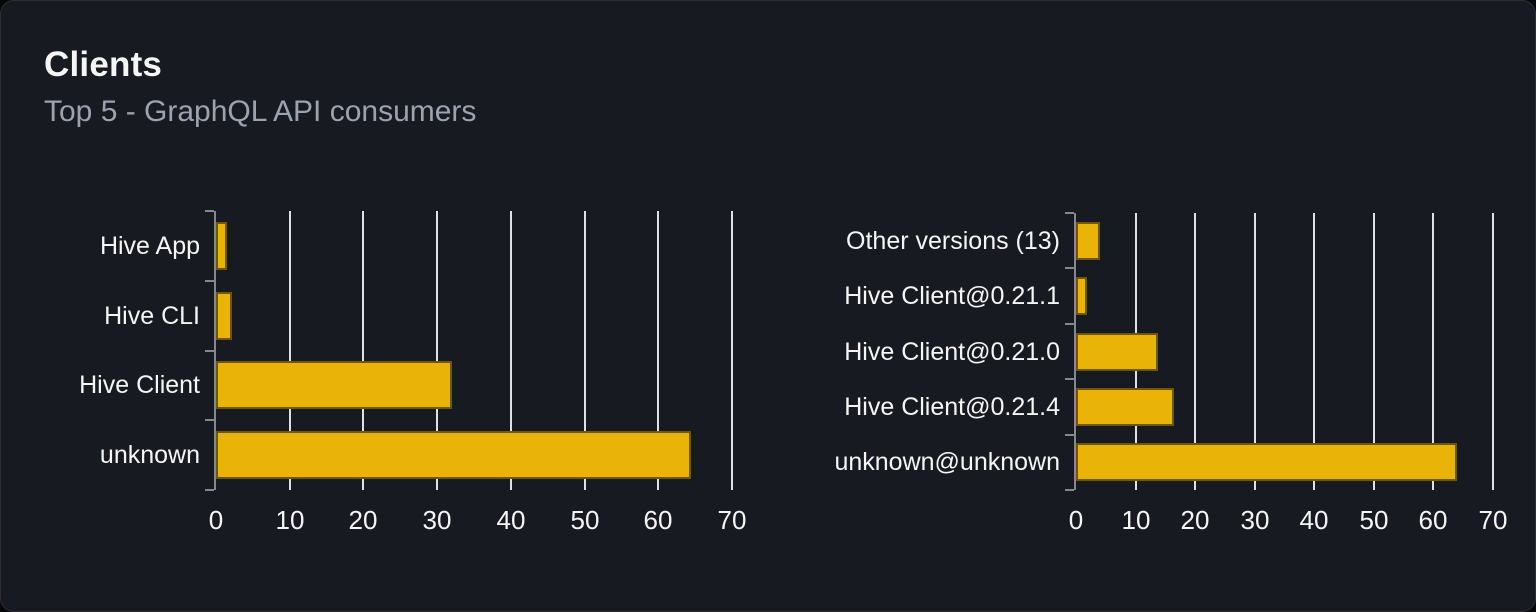 The height and width of the screenshot is (612, 1536). I want to click on category-label-hive-cli: Hive CLI, so click(152, 316).